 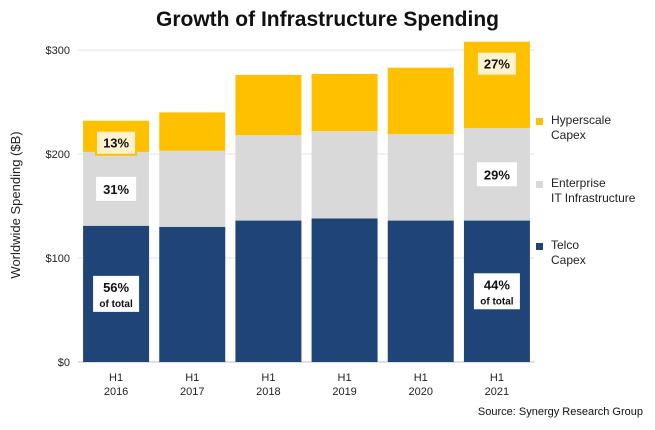 I want to click on data-label: 27%, so click(x=496, y=63).